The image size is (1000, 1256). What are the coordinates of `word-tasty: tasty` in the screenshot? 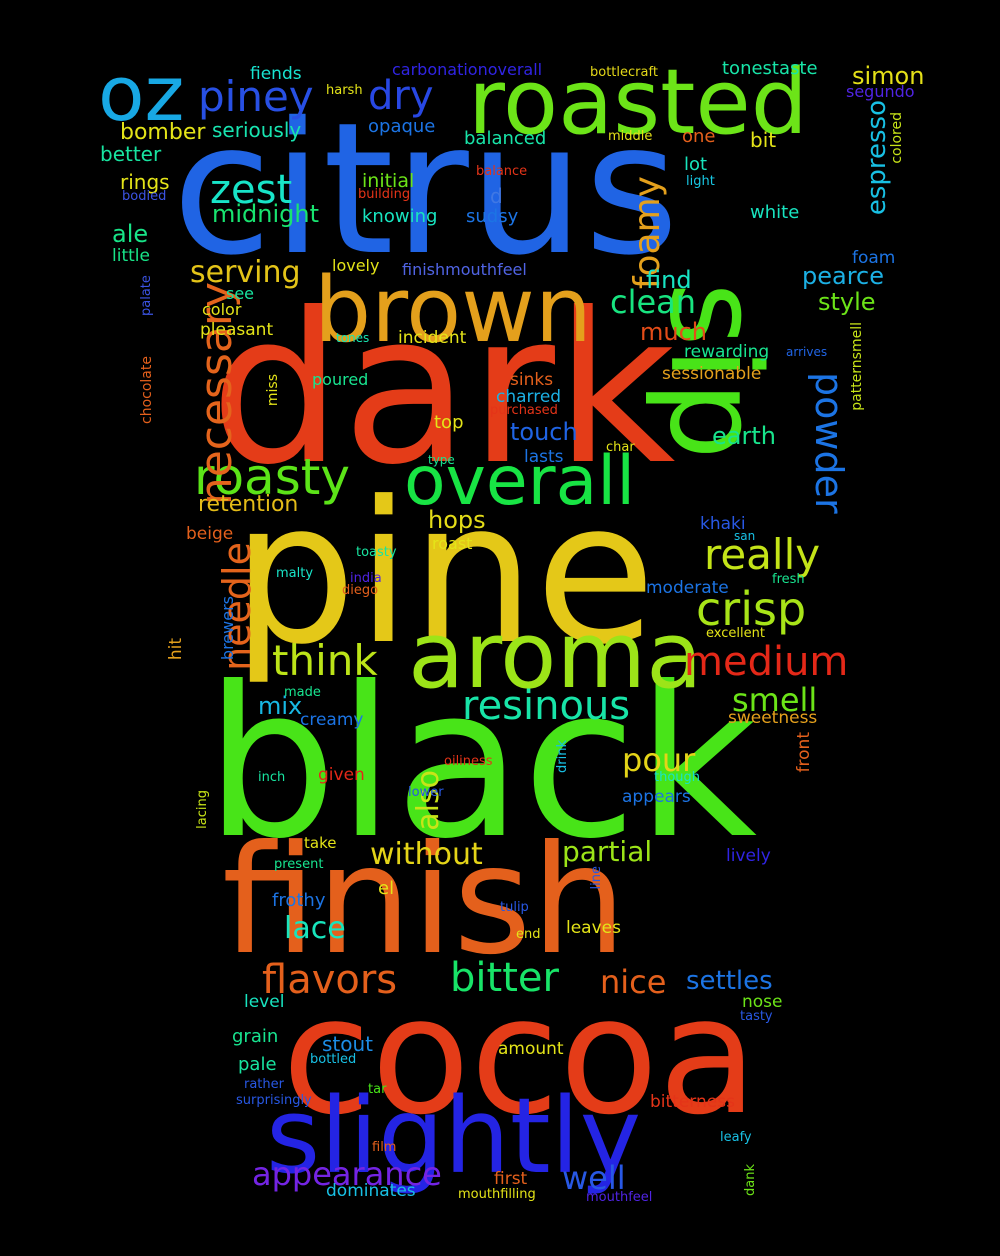 It's located at (756, 1016).